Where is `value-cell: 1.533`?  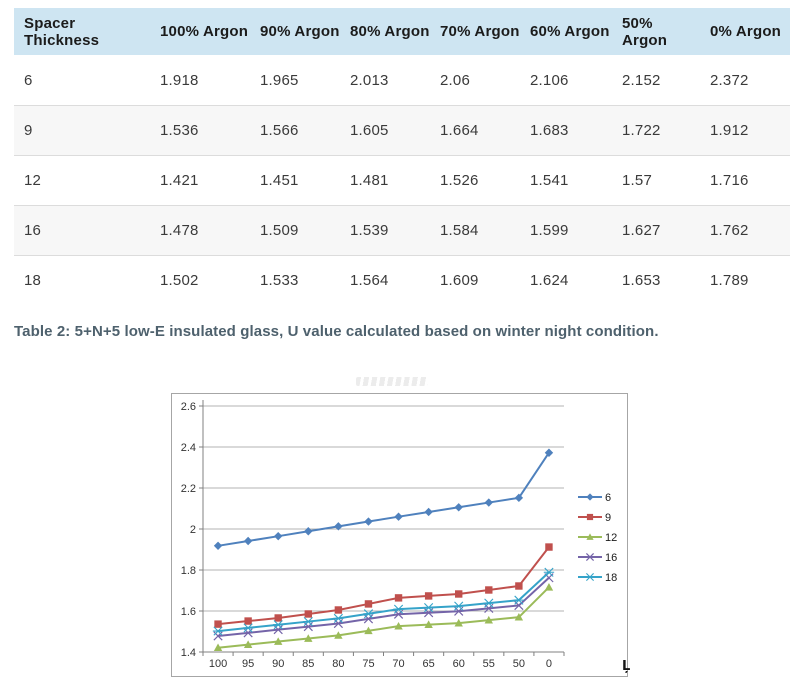 value-cell: 1.533 is located at coordinates (279, 280).